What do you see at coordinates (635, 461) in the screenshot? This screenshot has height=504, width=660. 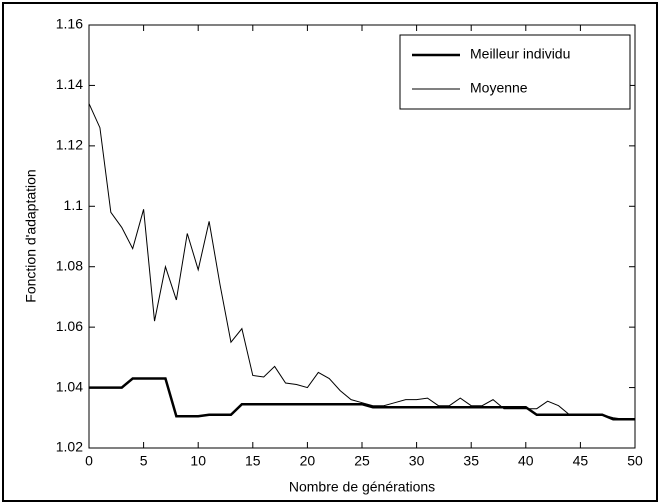 I see `x-tick-label: 50` at bounding box center [635, 461].